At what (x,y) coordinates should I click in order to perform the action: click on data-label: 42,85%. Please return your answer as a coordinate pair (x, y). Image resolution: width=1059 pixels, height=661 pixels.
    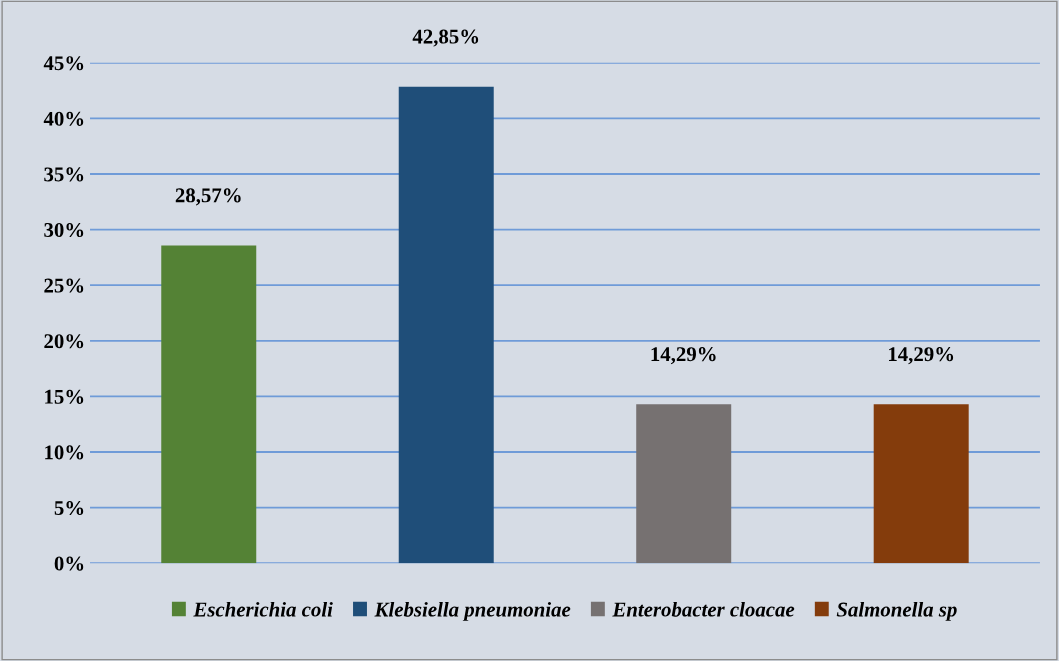
    Looking at the image, I should click on (445, 38).